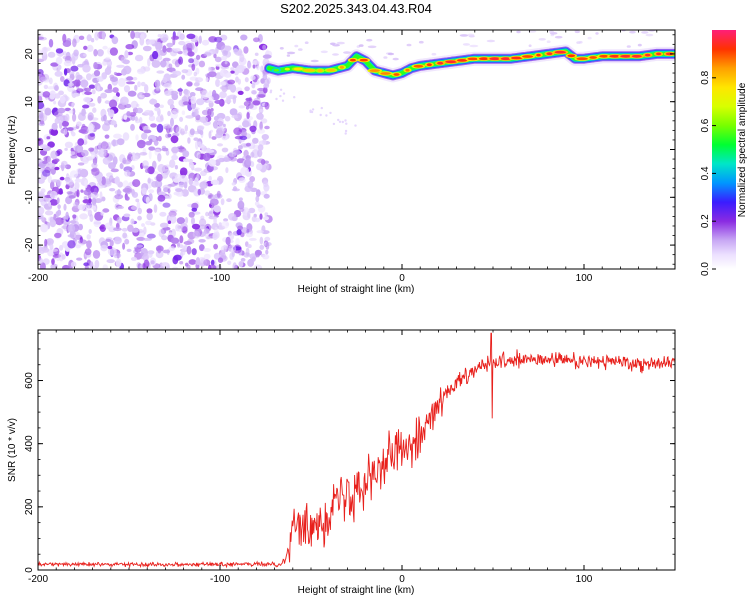  I want to click on x-tick-label: -200, so click(38, 278).